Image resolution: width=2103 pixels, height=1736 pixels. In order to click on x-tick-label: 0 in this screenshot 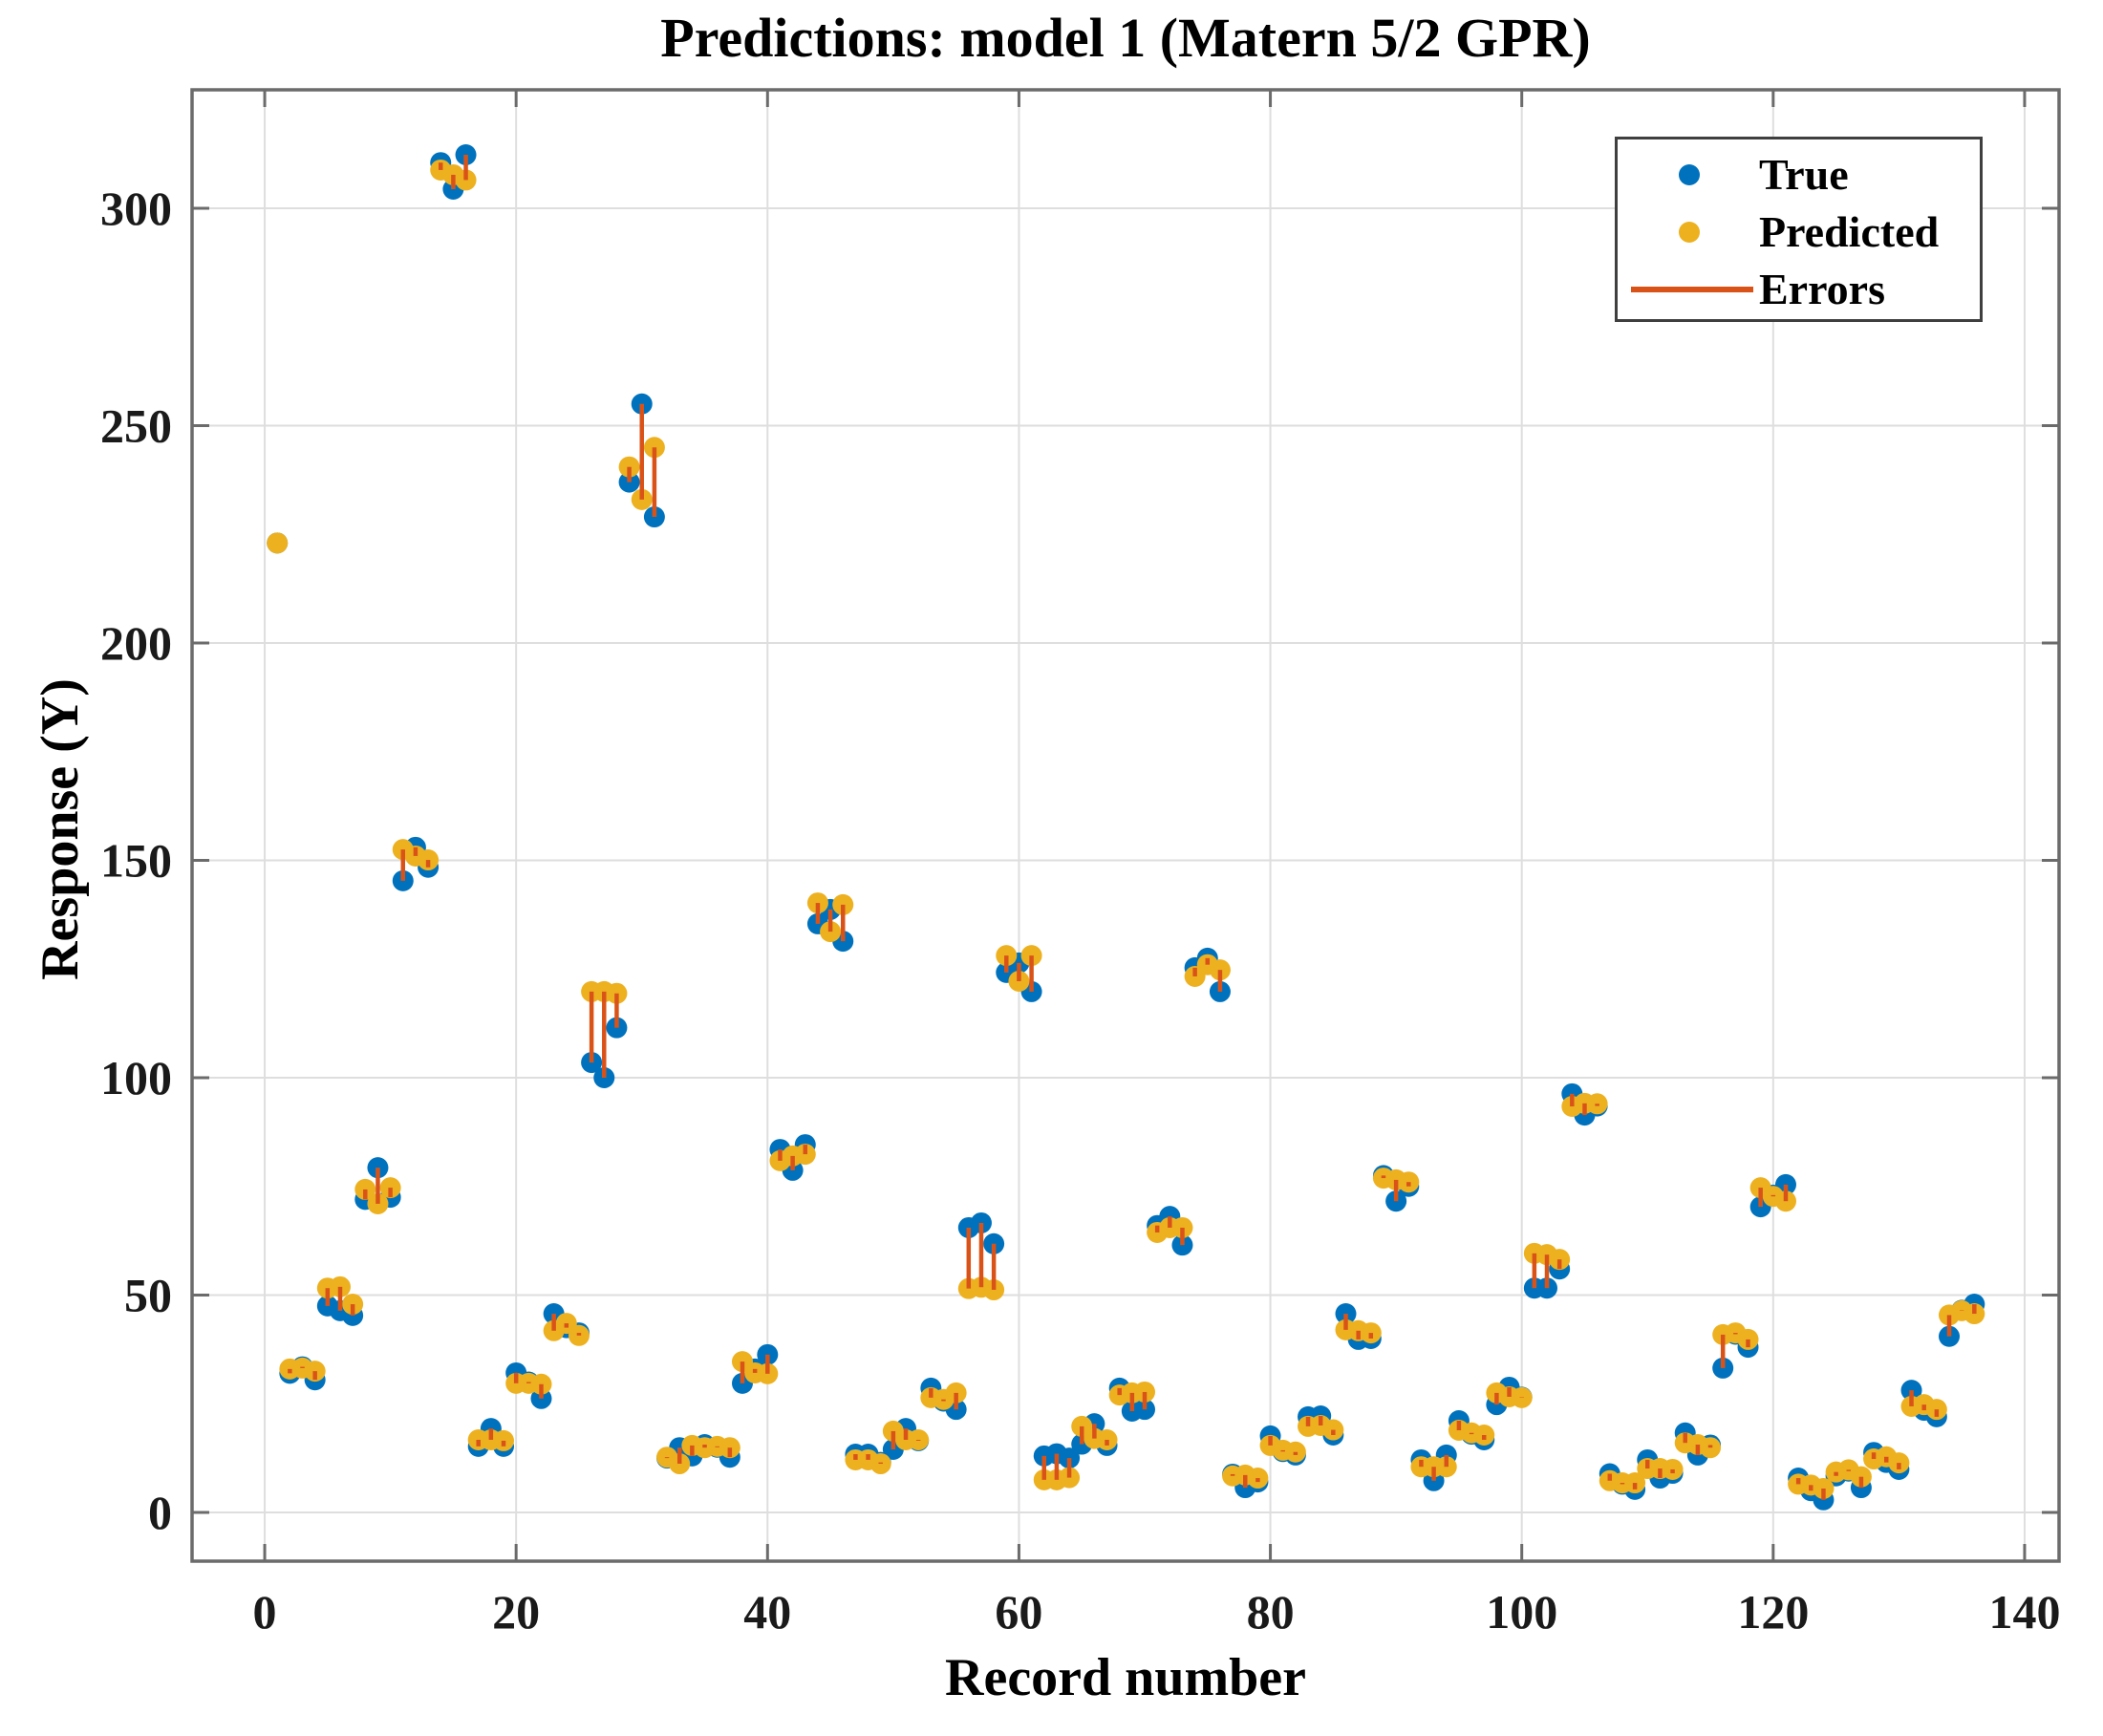, I will do `click(265, 1612)`.